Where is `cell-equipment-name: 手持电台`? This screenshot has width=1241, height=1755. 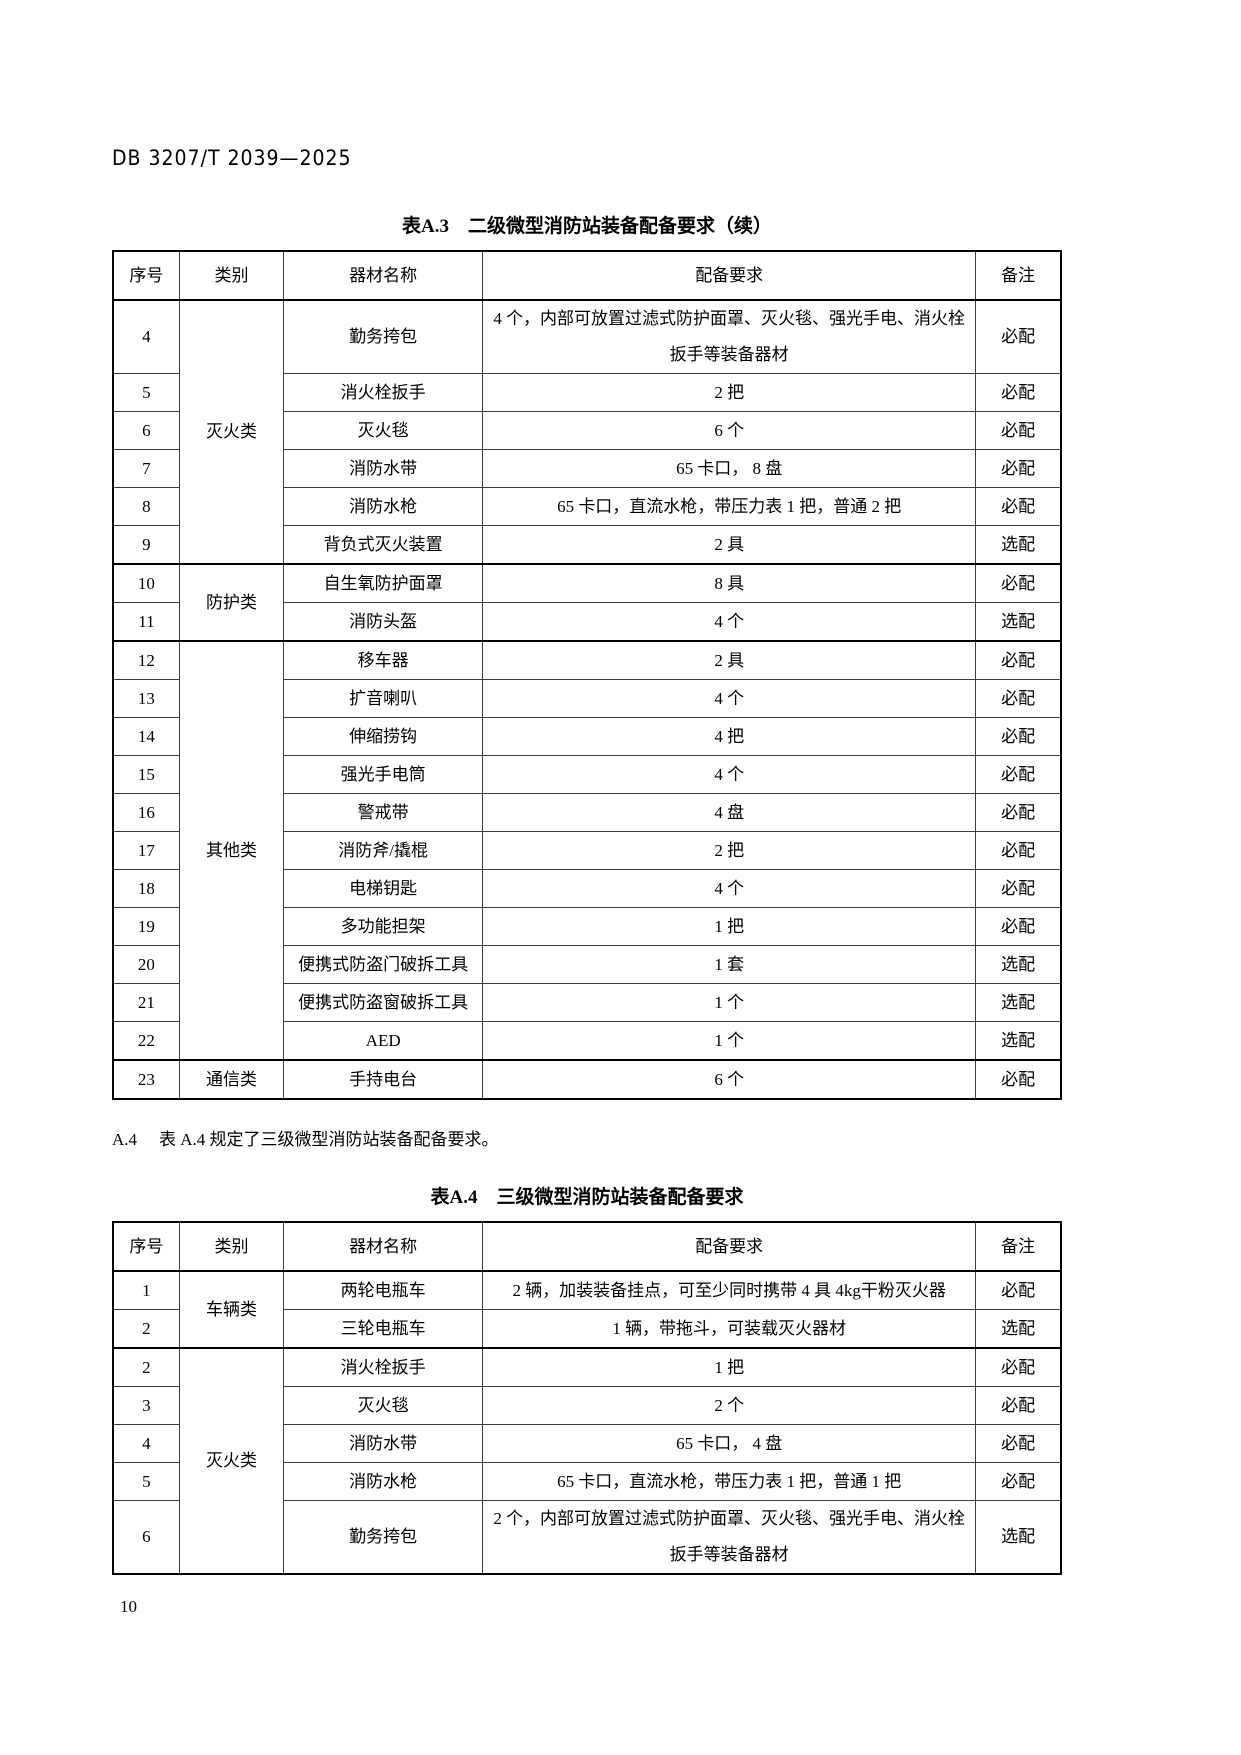 cell-equipment-name: 手持电台 is located at coordinates (383, 1079).